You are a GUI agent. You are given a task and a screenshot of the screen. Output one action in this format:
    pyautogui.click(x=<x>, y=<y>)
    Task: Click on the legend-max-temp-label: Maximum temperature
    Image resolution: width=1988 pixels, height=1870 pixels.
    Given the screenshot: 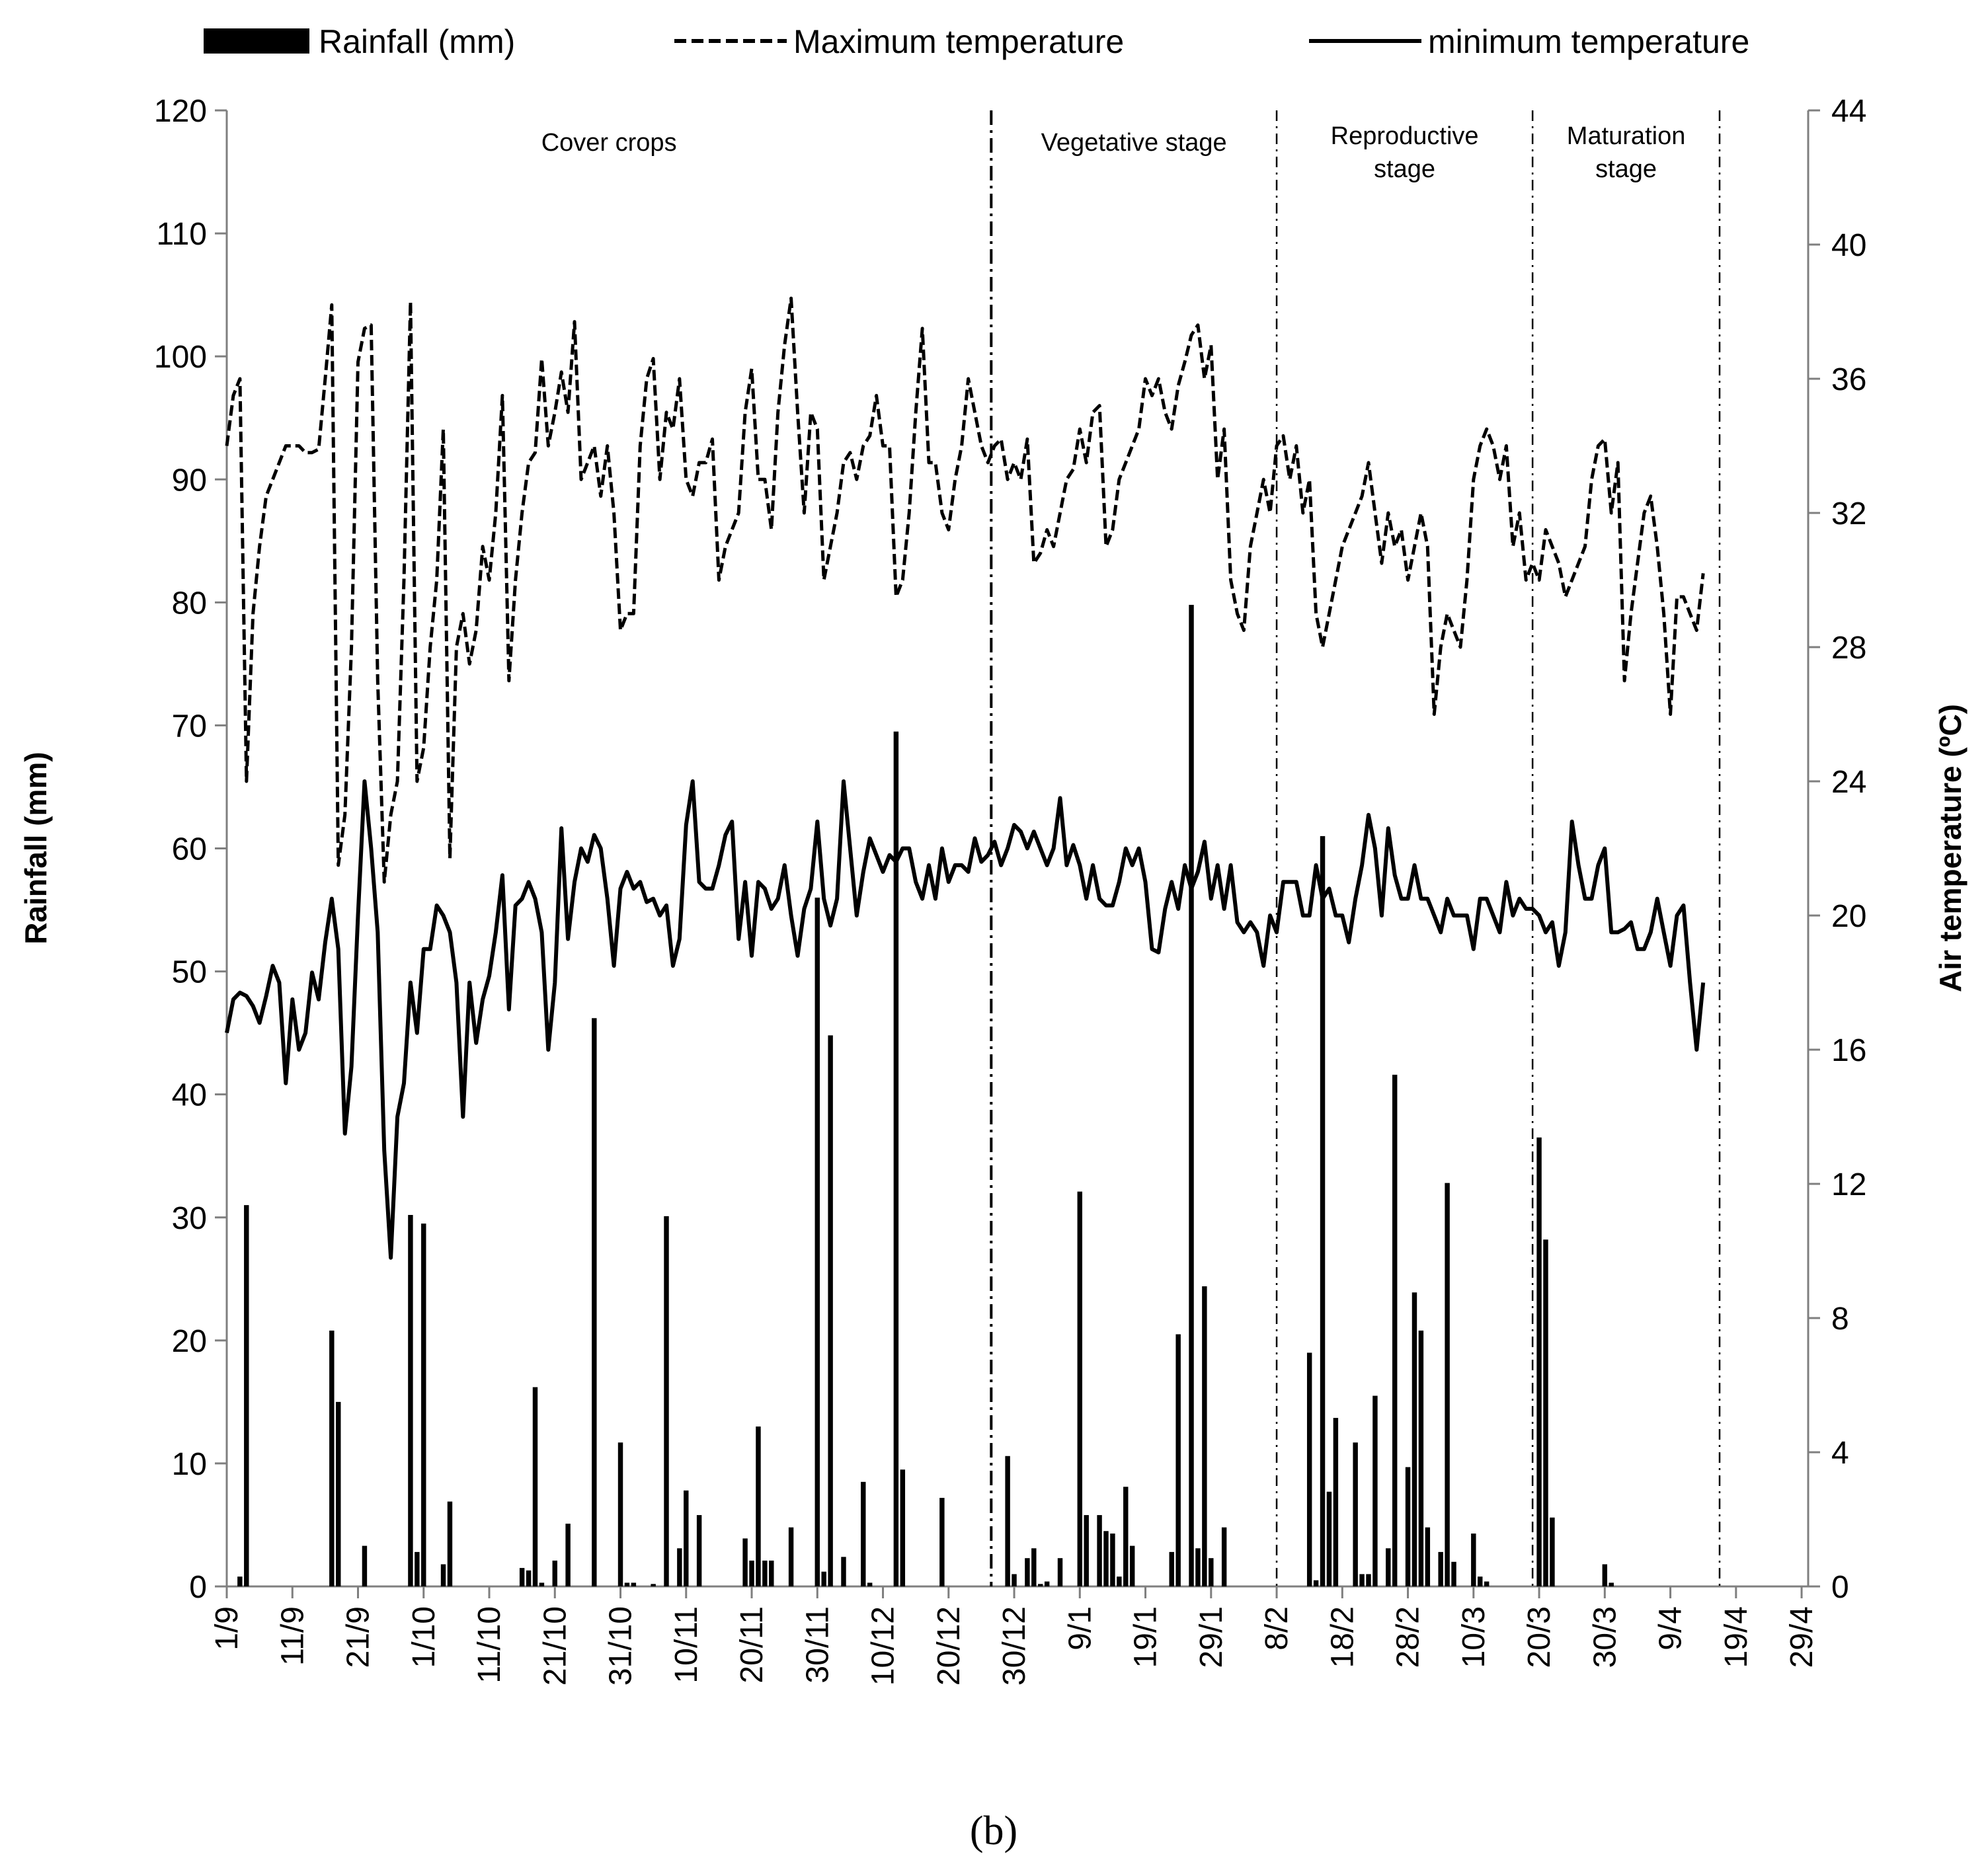 What is the action you would take?
    pyautogui.click(x=958, y=42)
    